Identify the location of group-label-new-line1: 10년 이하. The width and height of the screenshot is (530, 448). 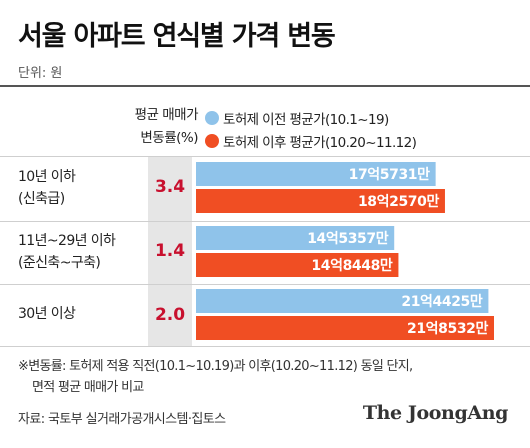
(47, 177).